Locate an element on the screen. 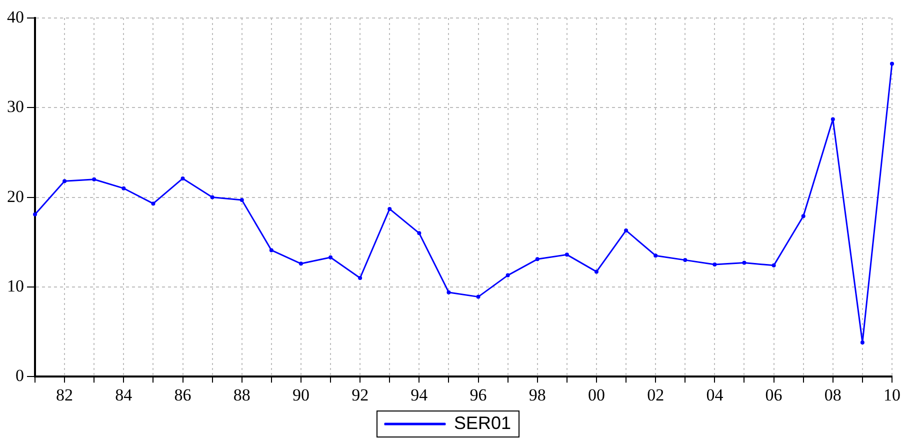 This screenshot has width=914, height=447. x-tick-label: 82 is located at coordinates (65, 394).